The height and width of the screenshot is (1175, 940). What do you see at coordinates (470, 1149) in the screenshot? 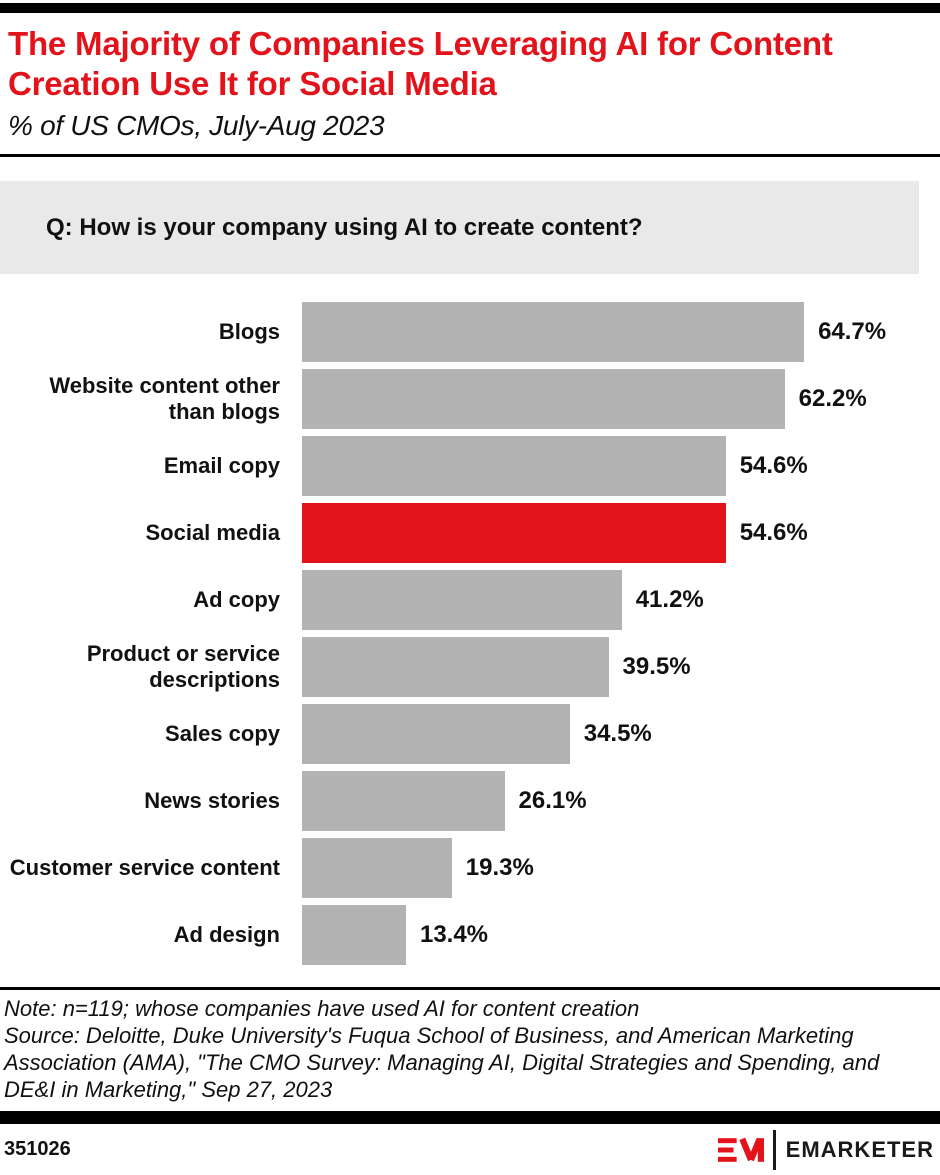
I see `footer: 351026 EMARKETER` at bounding box center [470, 1149].